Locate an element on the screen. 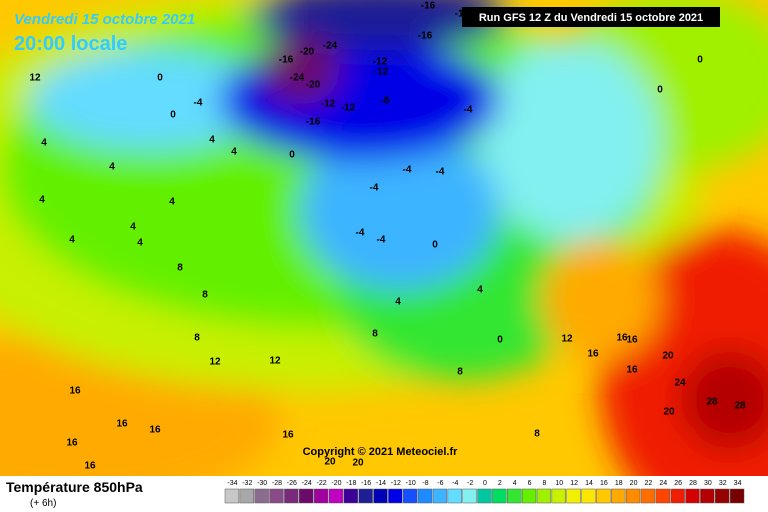  scale-label: -22 is located at coordinates (322, 483).